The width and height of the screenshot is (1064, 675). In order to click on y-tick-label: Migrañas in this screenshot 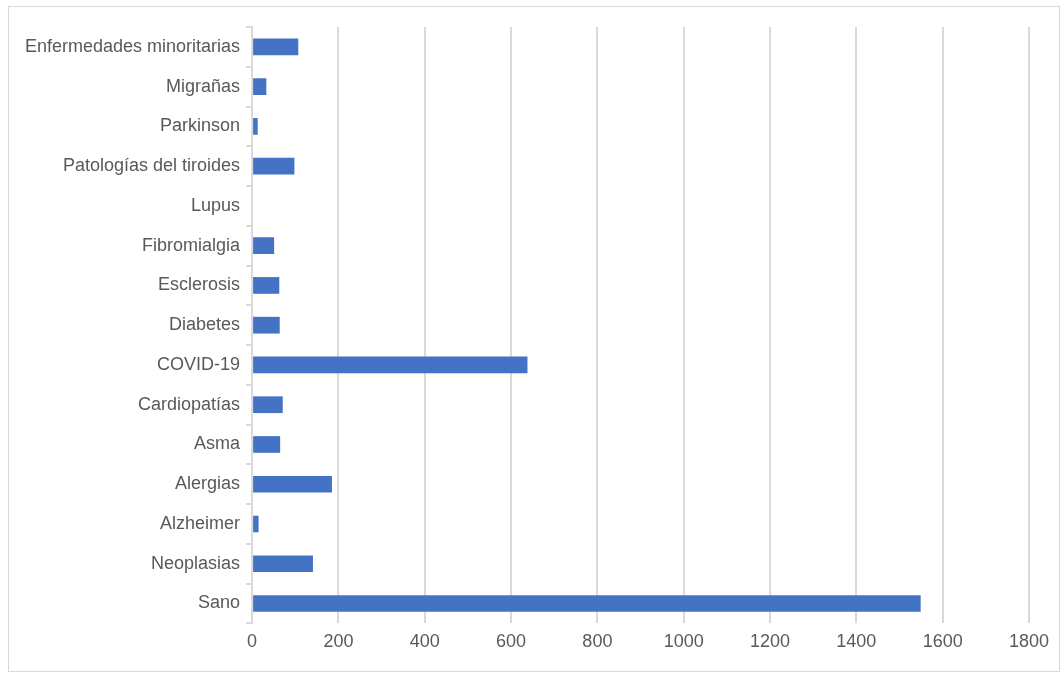, I will do `click(203, 85)`.